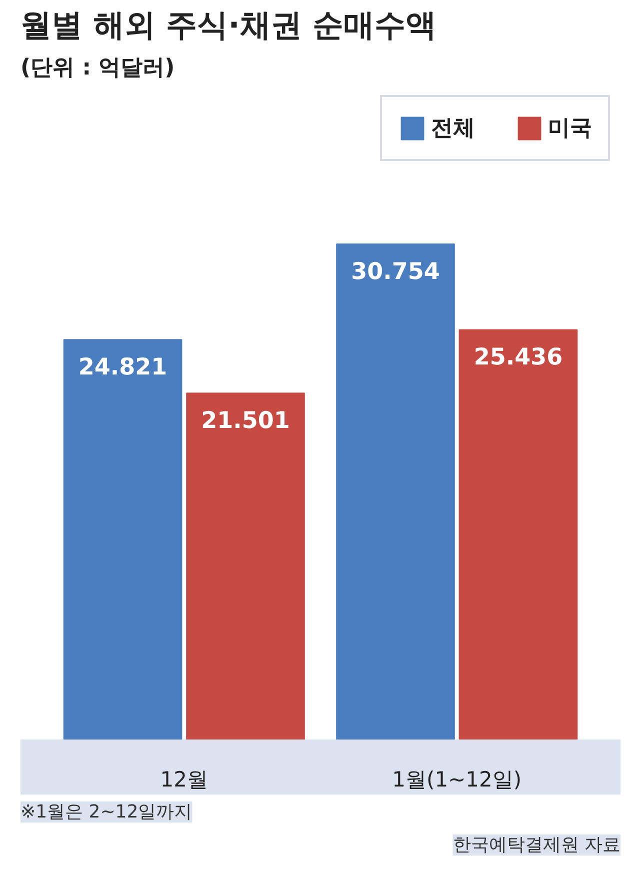  Describe the element at coordinates (97, 68) in the screenshot. I see `chart-subtitle: (단위 : 억달러)` at that location.